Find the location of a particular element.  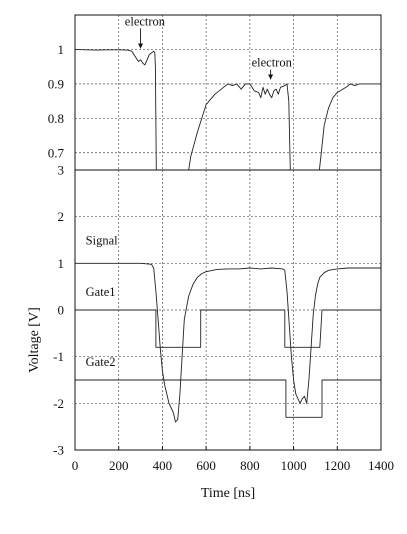

series-label-signal: Signal is located at coordinates (102, 241).